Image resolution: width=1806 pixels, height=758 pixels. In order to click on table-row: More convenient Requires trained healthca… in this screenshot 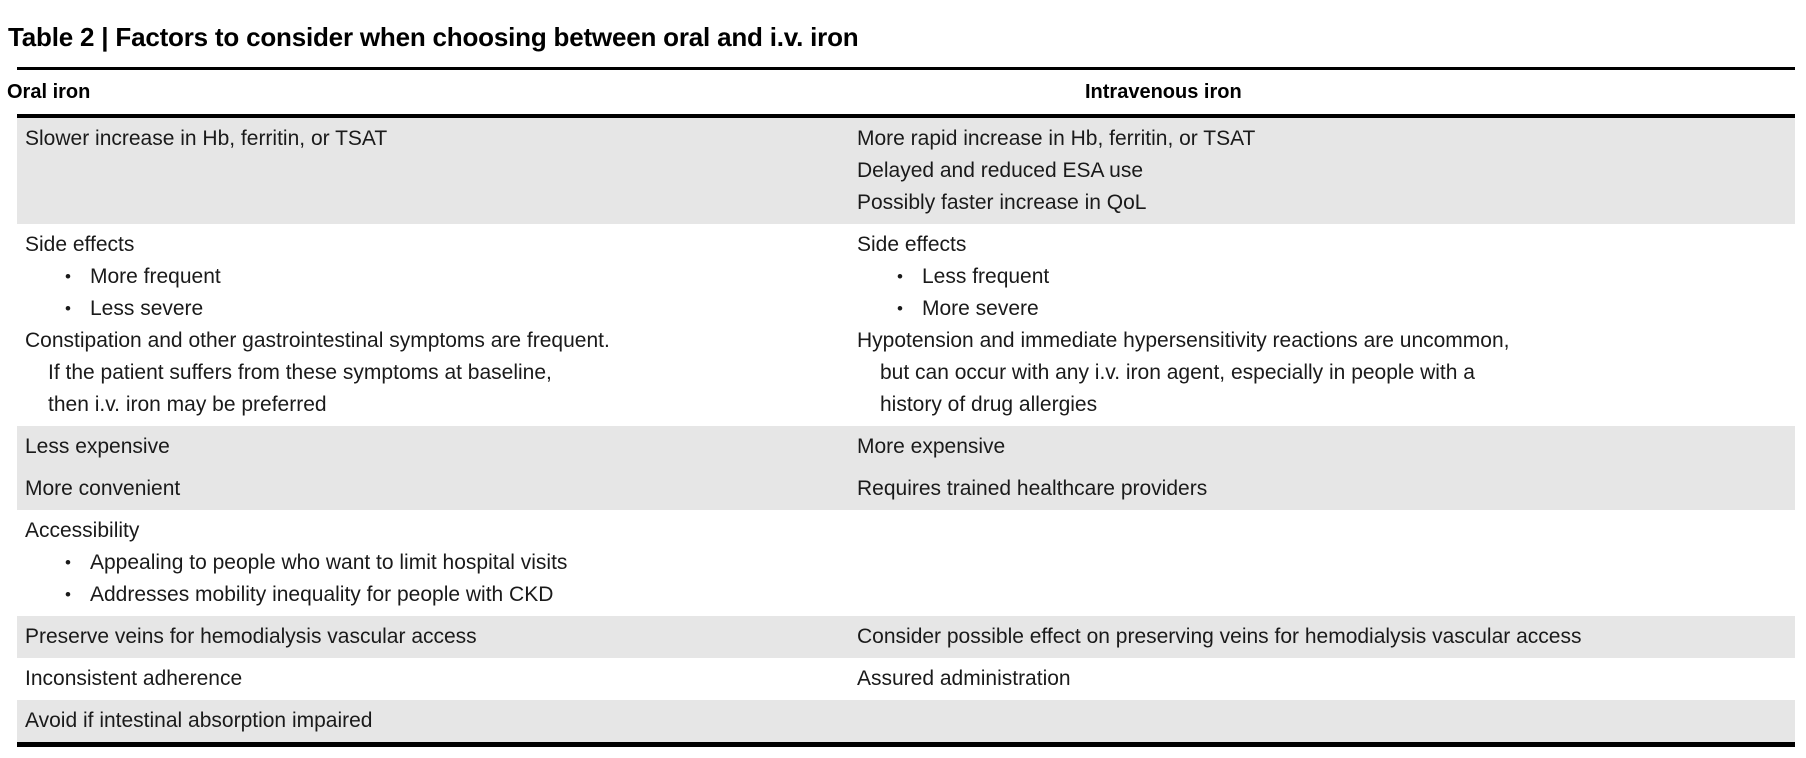, I will do `click(906, 489)`.